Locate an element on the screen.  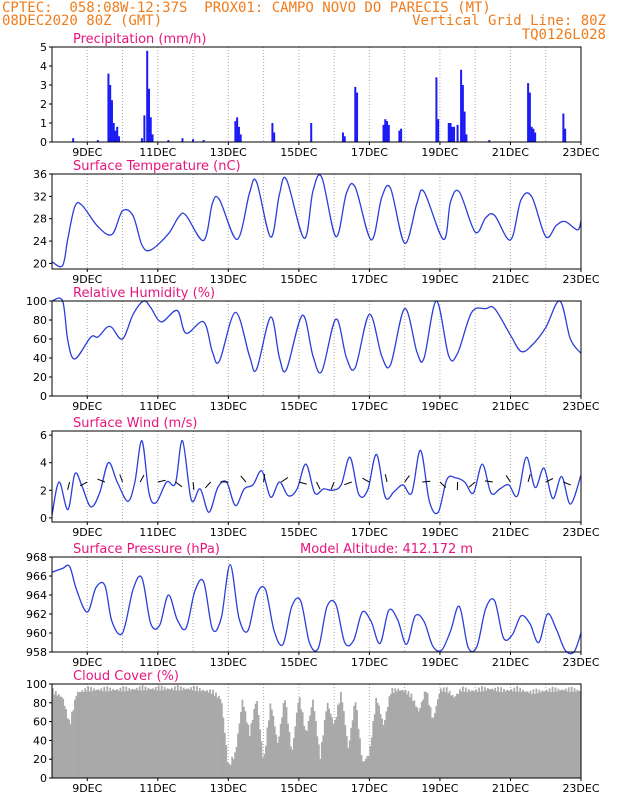
press-xtick-label: 15DEC is located at coordinates (298, 662).